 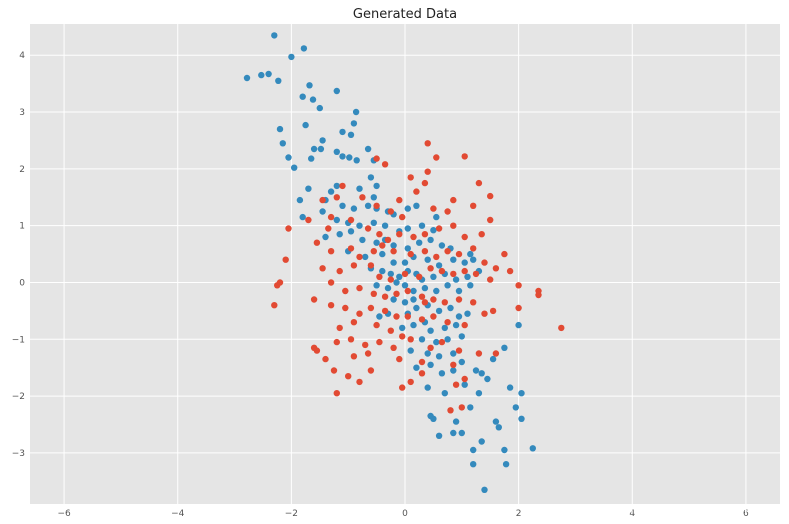 What do you see at coordinates (64, 514) in the screenshot?
I see `x-tick-label: −6` at bounding box center [64, 514].